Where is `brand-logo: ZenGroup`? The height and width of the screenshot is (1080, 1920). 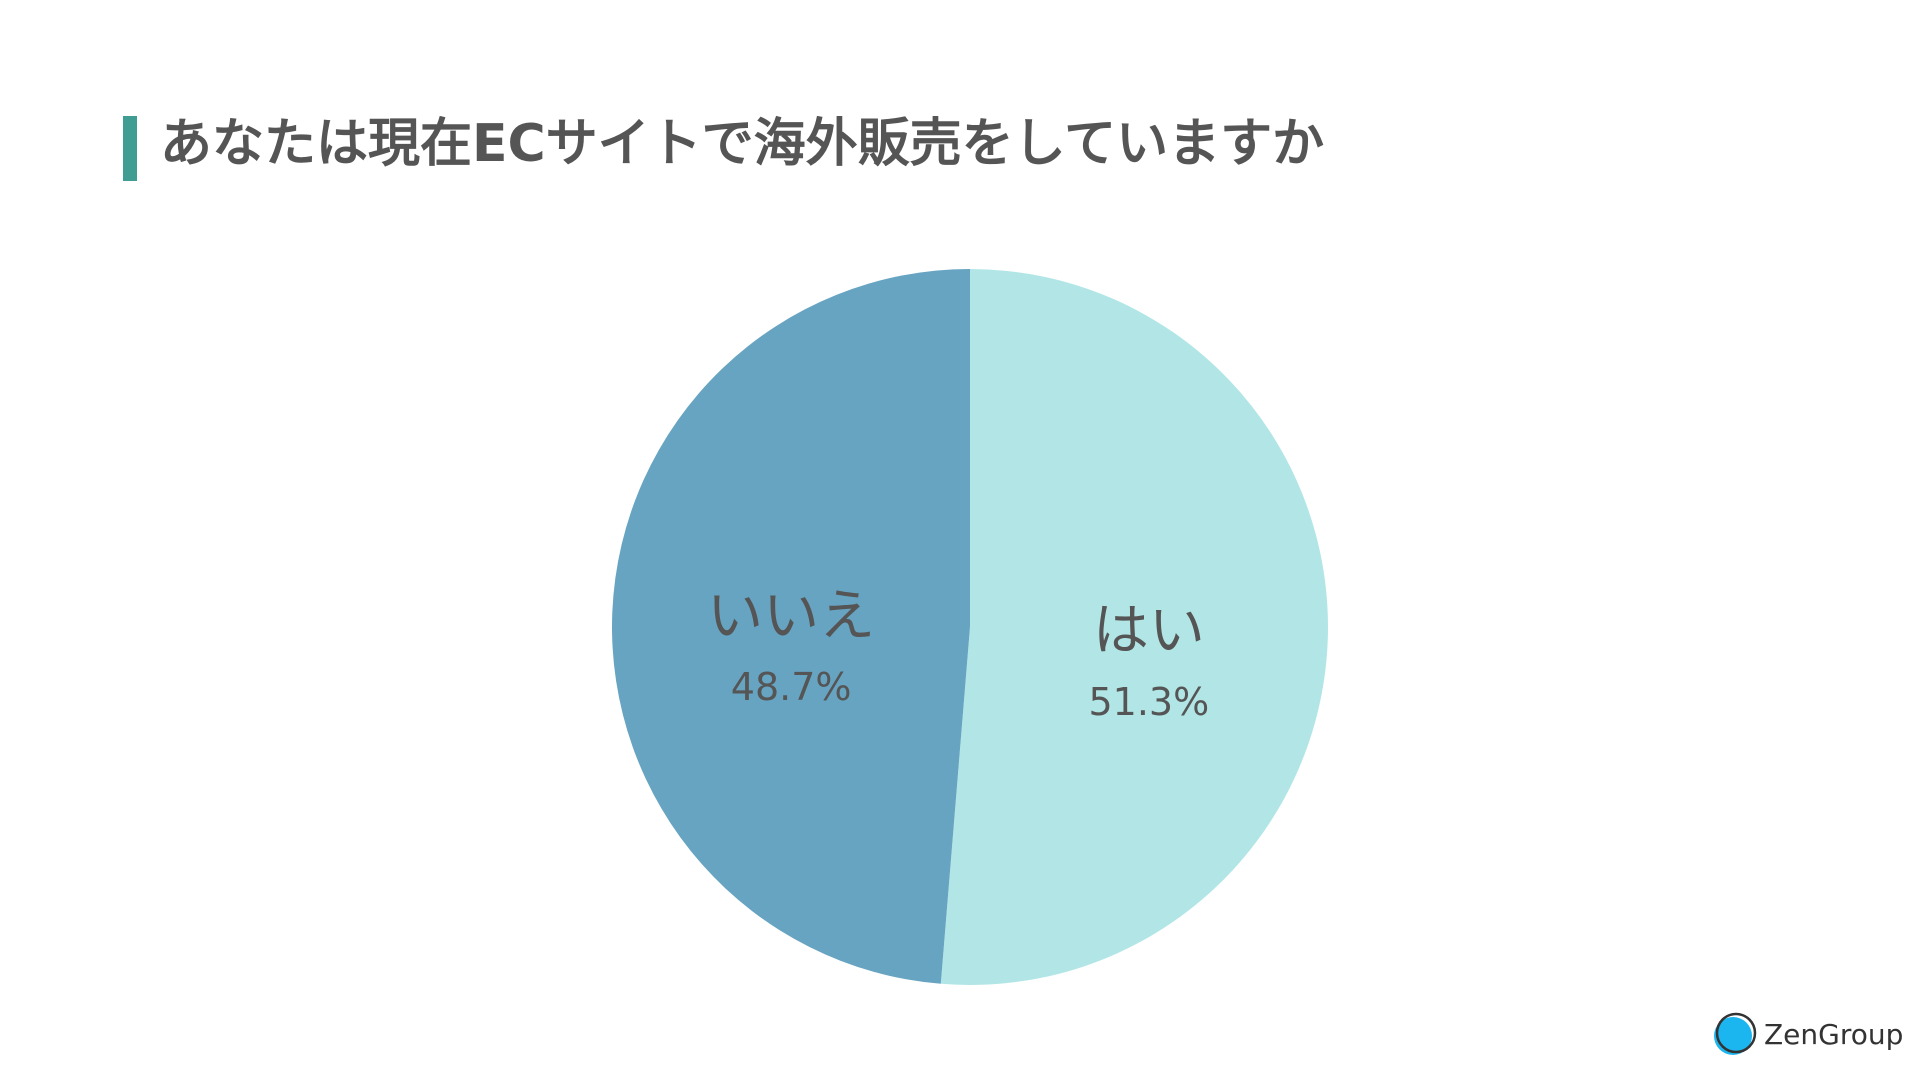
brand-logo: ZenGroup is located at coordinates (1808, 1033).